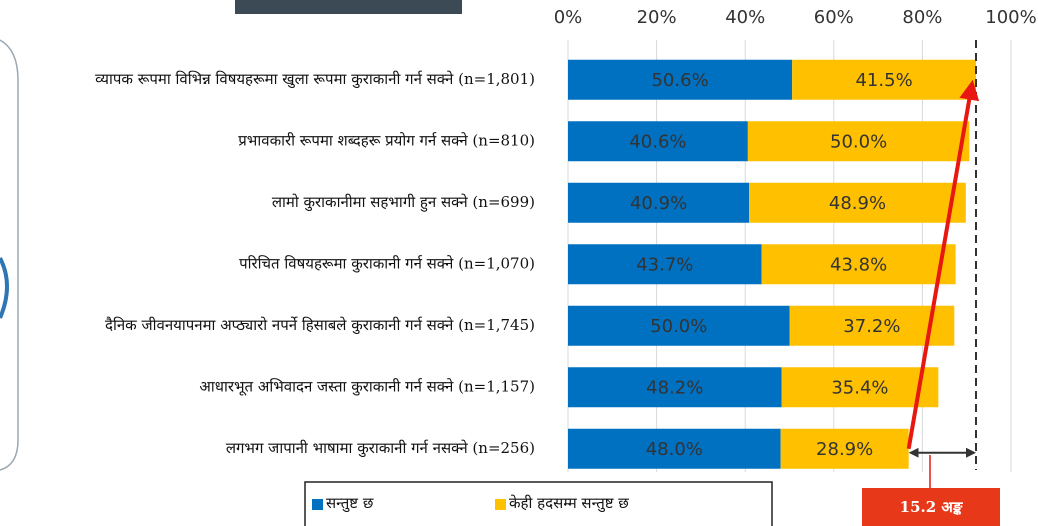  I want to click on value-label: 50.6%, so click(679, 80).